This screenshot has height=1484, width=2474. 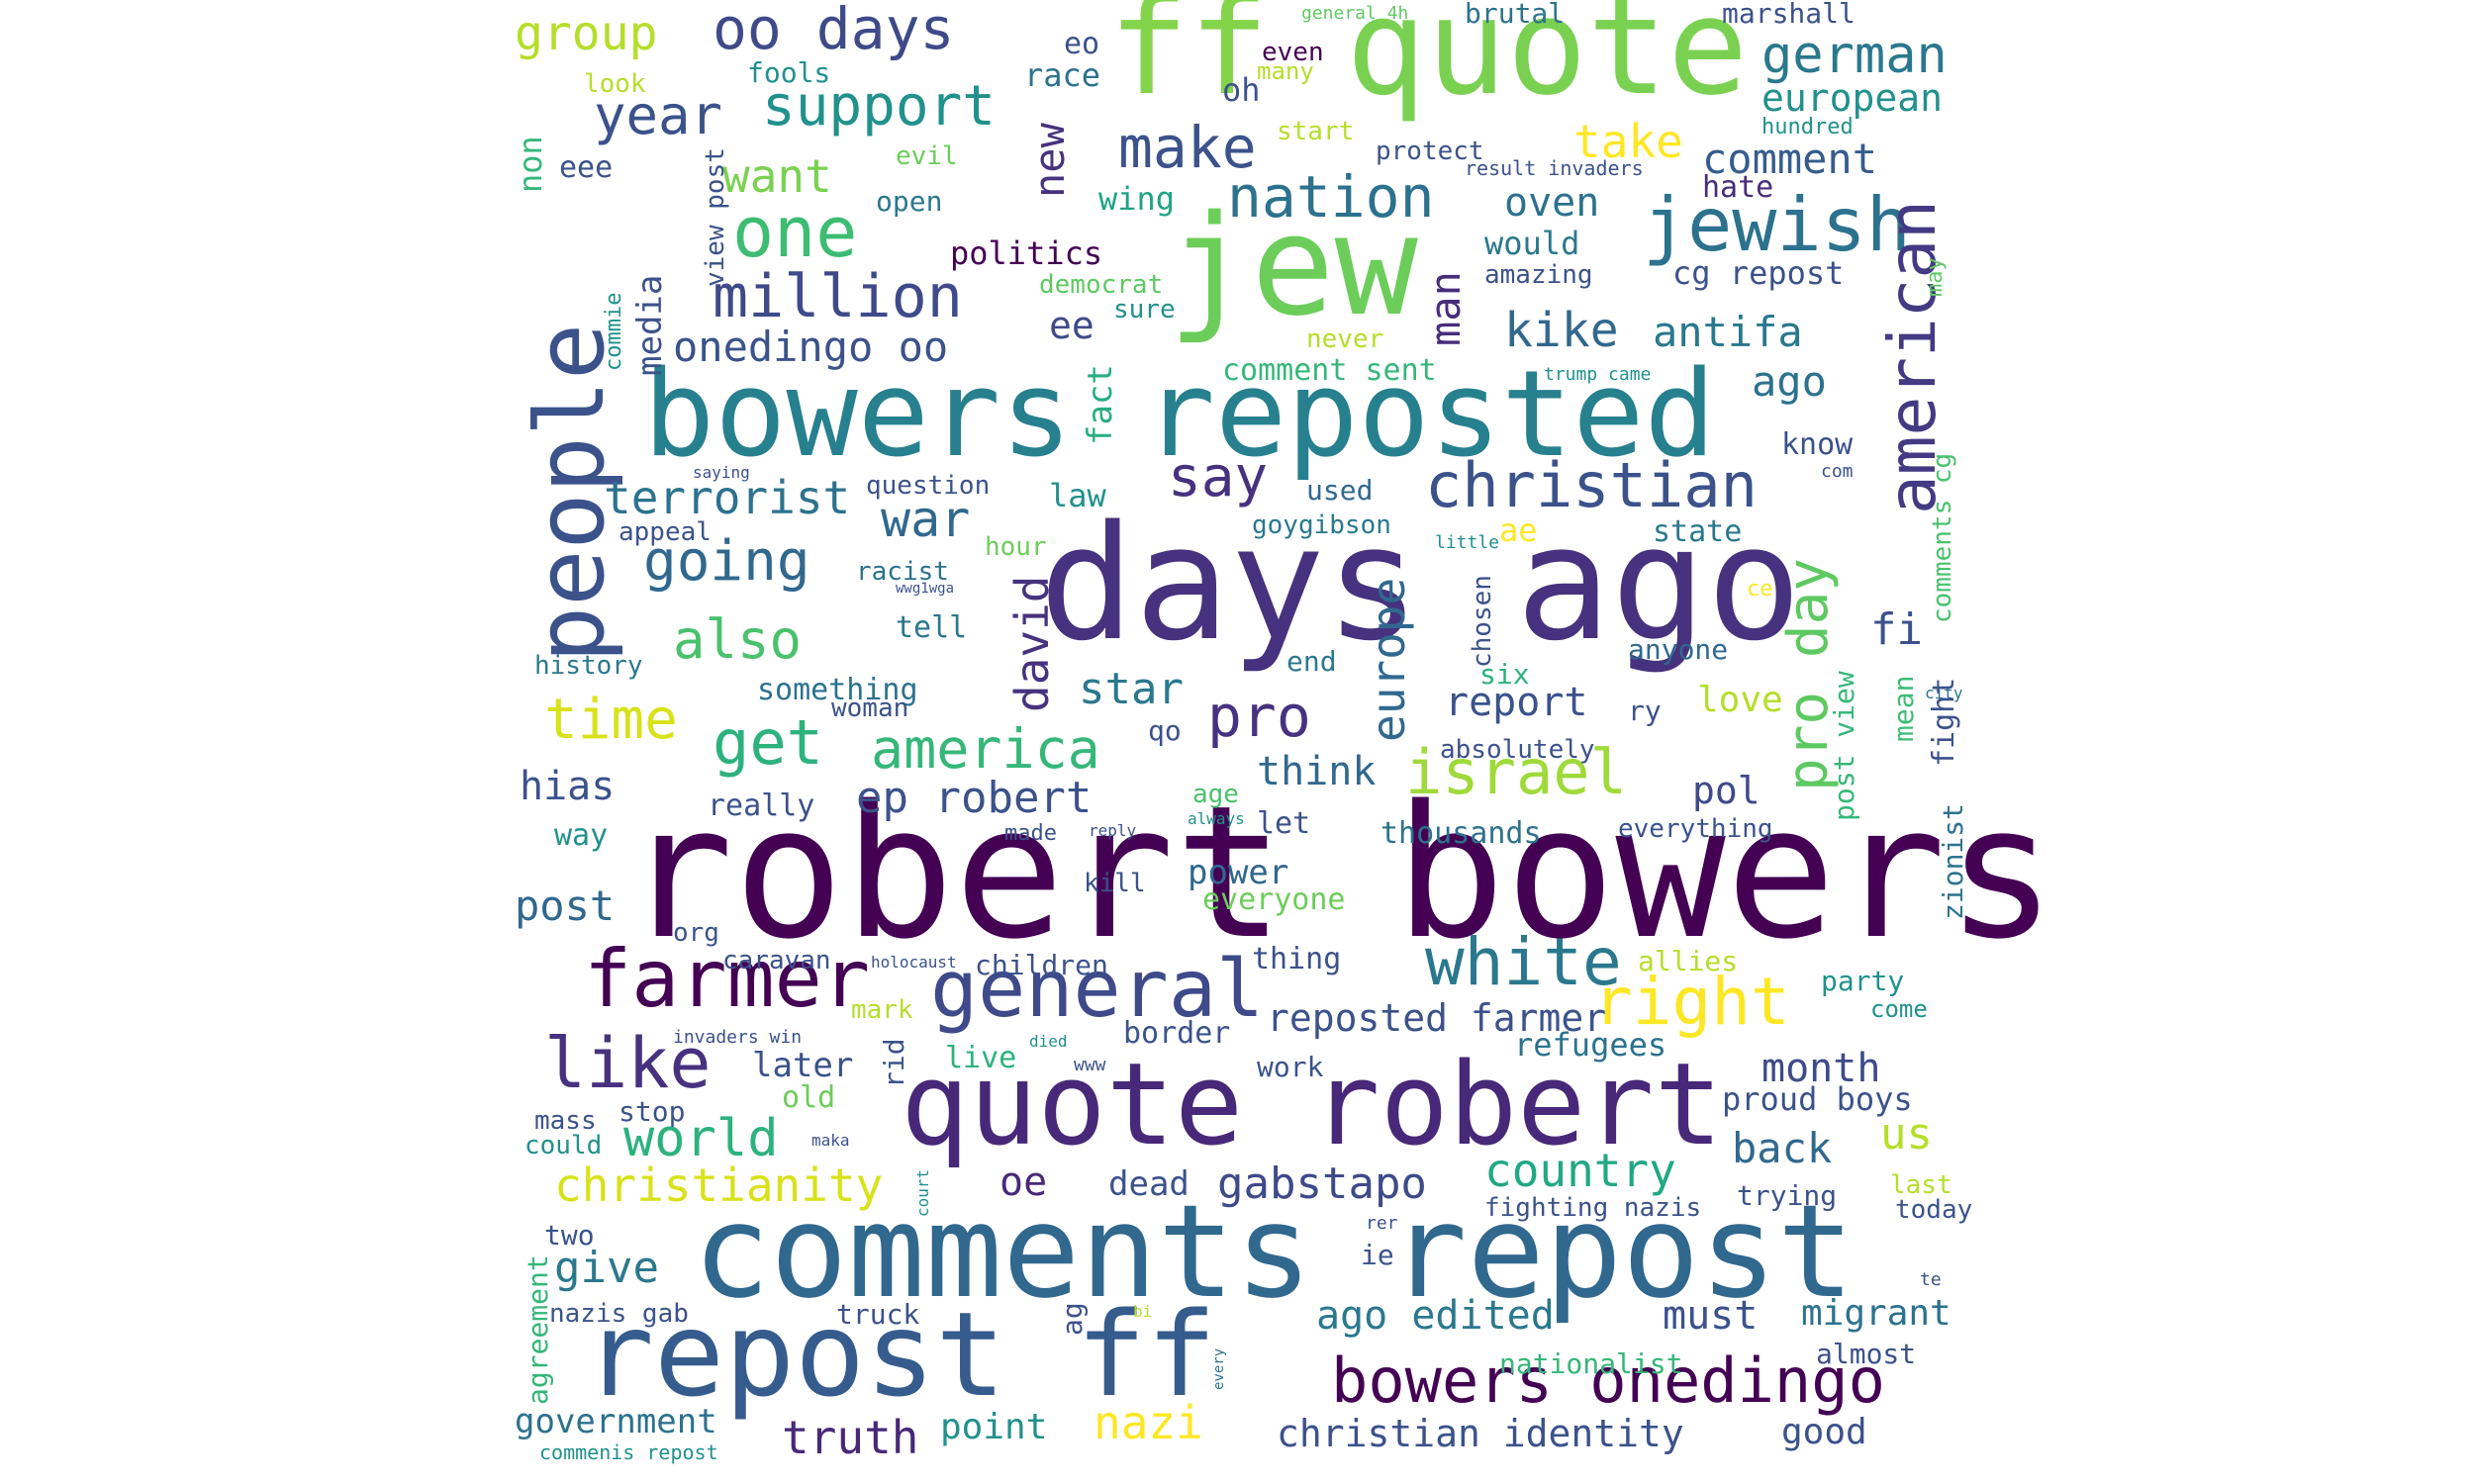 I want to click on cloud-word: oh, so click(x=1241, y=90).